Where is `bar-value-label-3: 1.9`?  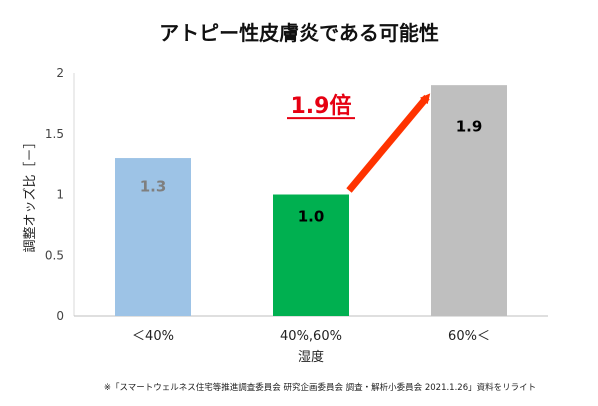 bar-value-label-3: 1.9 is located at coordinates (469, 127).